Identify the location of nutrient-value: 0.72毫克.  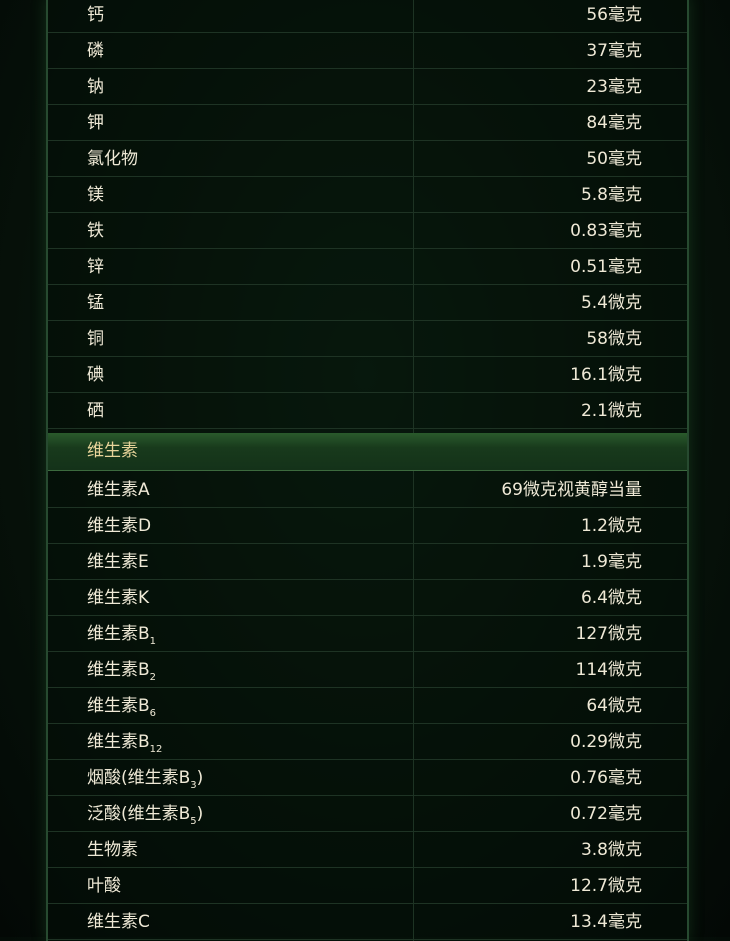
(606, 814).